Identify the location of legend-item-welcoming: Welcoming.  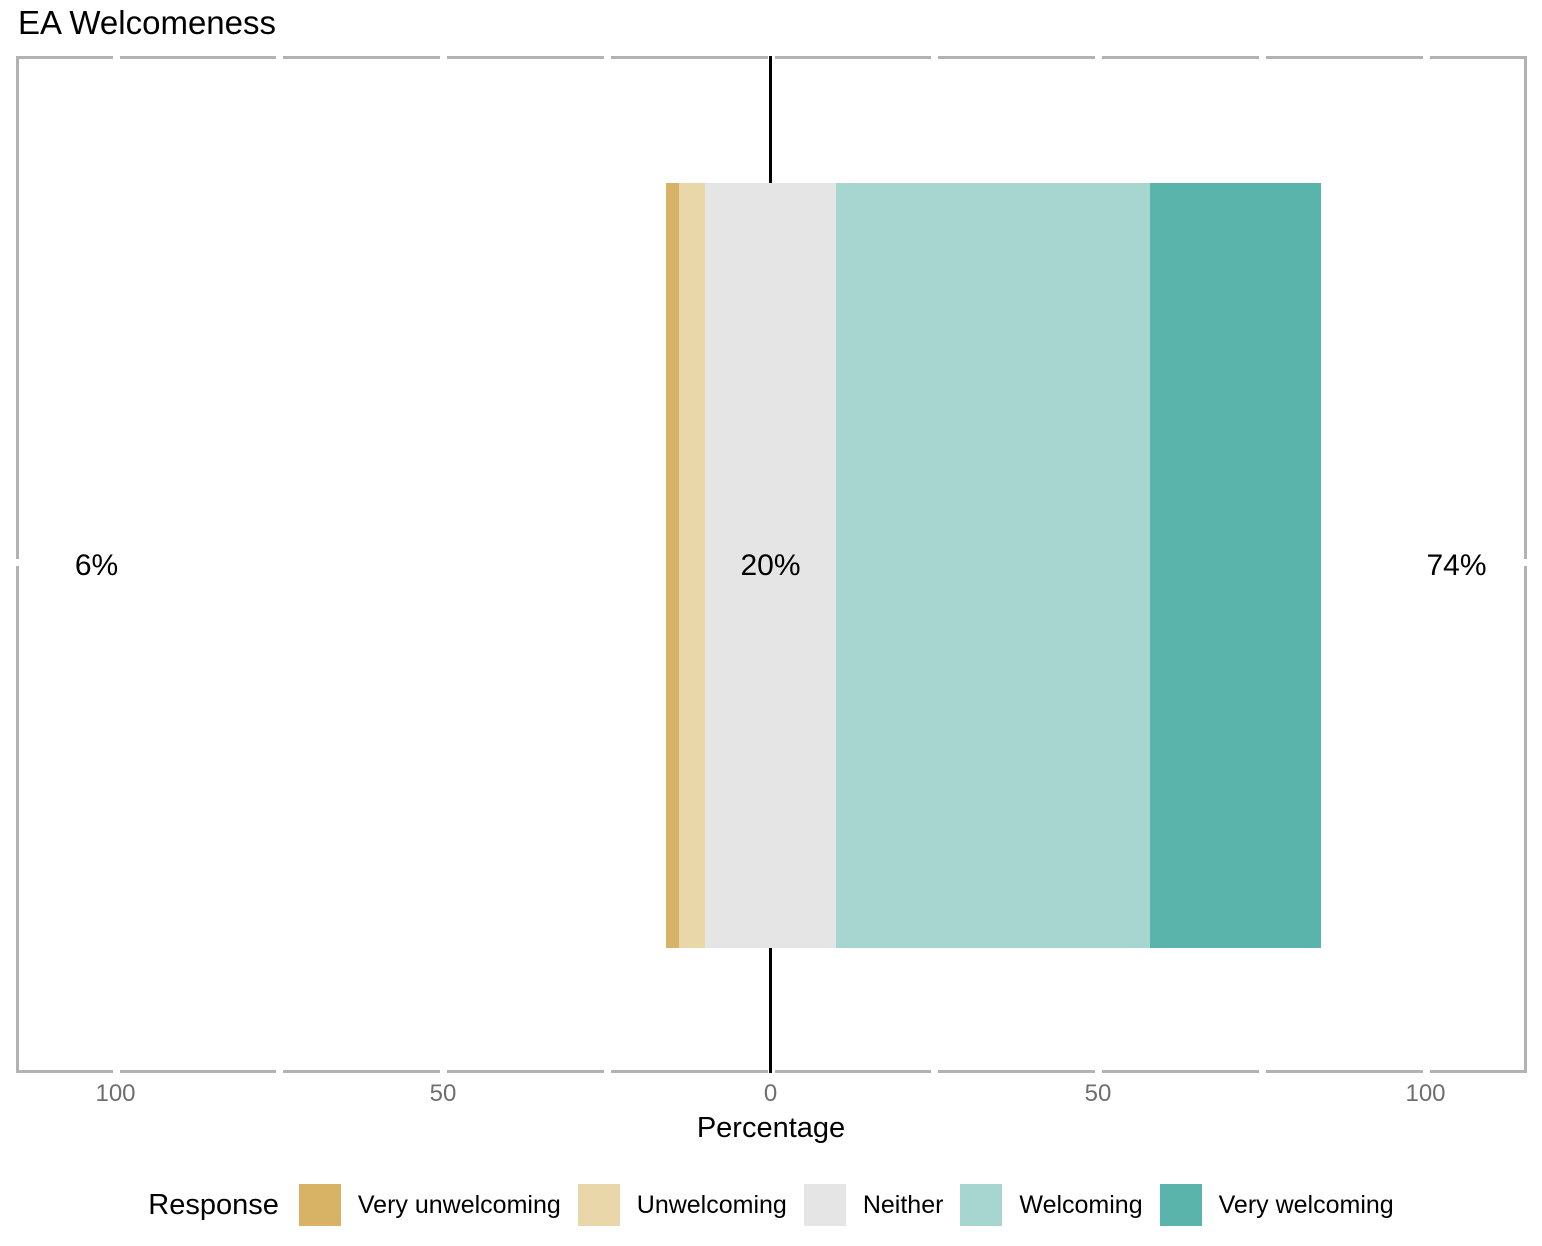
(1051, 1205).